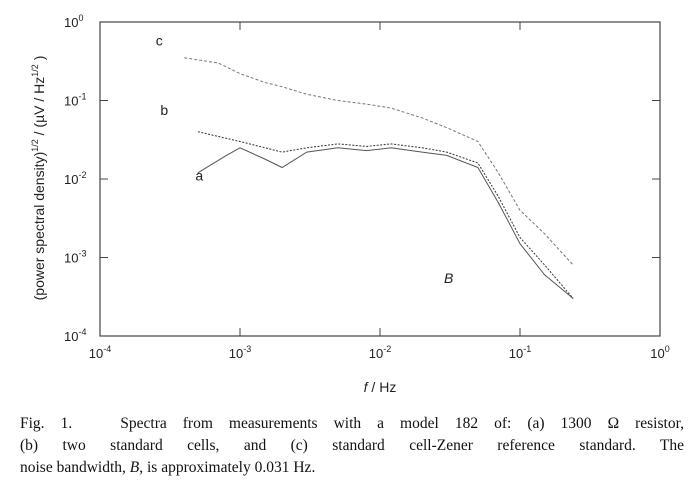 The width and height of the screenshot is (690, 496). I want to click on x-tick-labels: 10⁻⁴ 10⁻³ 10⁻² 10⁻¹ 10⁰, so click(379, 352).